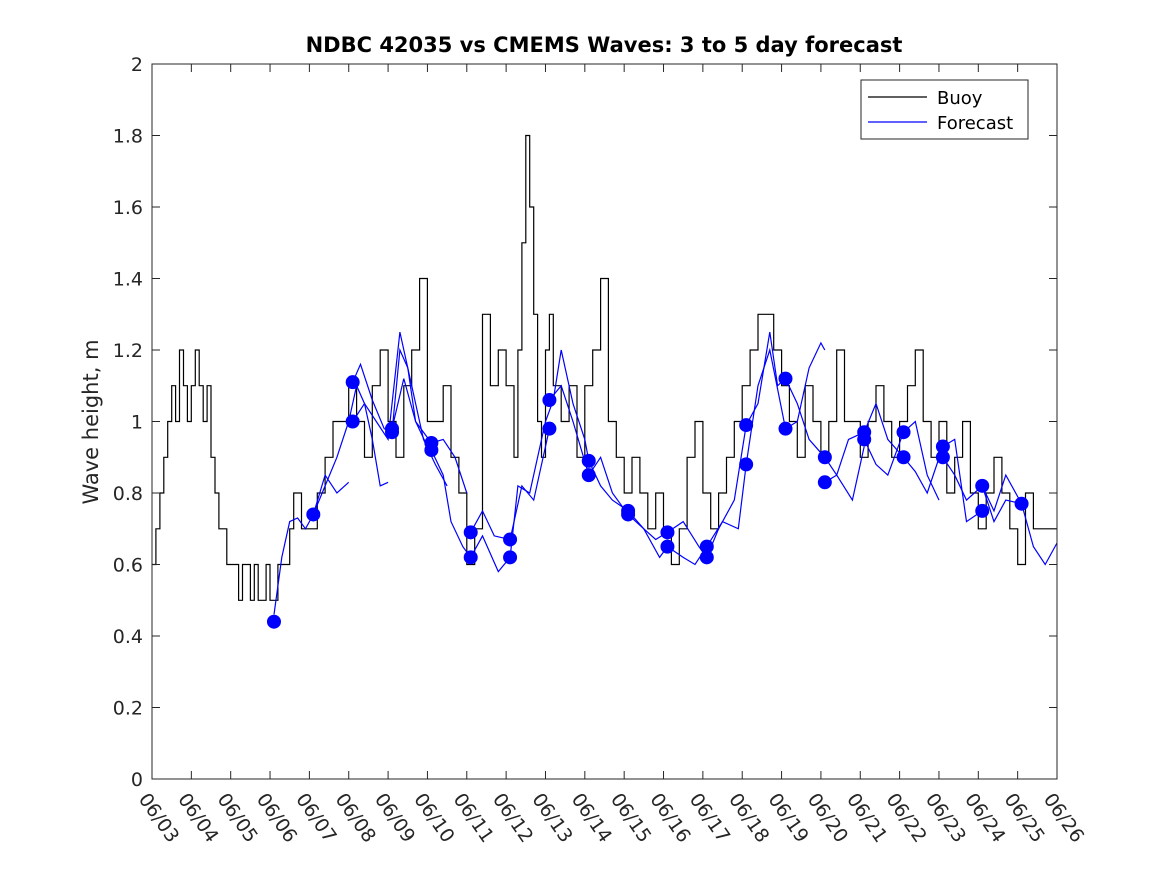 This screenshot has width=1167, height=875. Describe the element at coordinates (787, 817) in the screenshot. I see `x-tick-label: 06/19` at that location.